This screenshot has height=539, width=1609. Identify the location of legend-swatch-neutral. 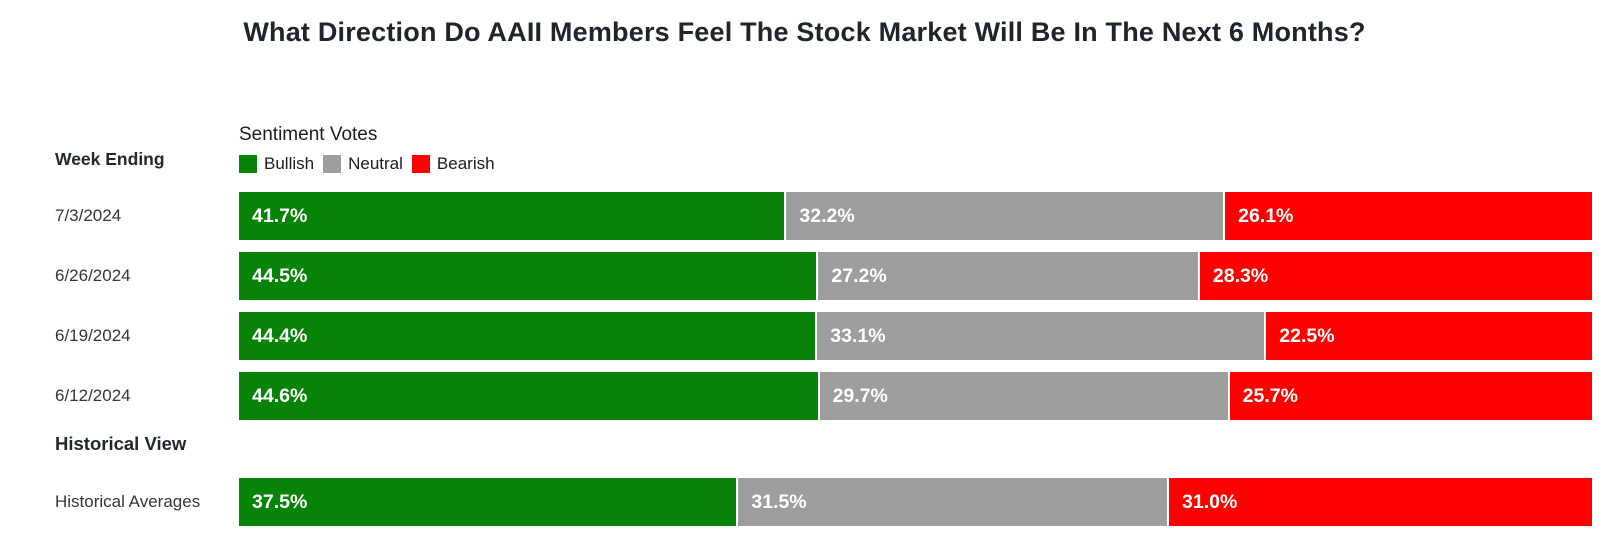
(332, 164).